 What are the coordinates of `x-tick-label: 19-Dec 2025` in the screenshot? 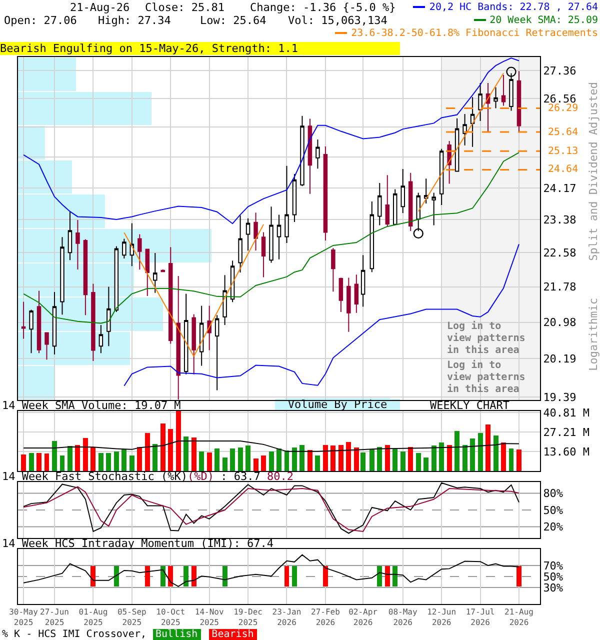 It's located at (248, 617).